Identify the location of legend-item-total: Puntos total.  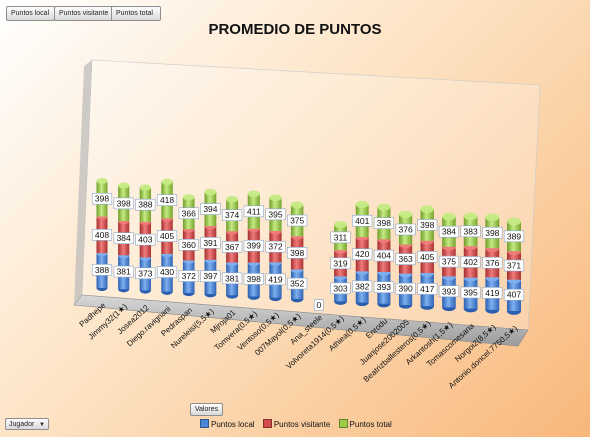
(365, 424).